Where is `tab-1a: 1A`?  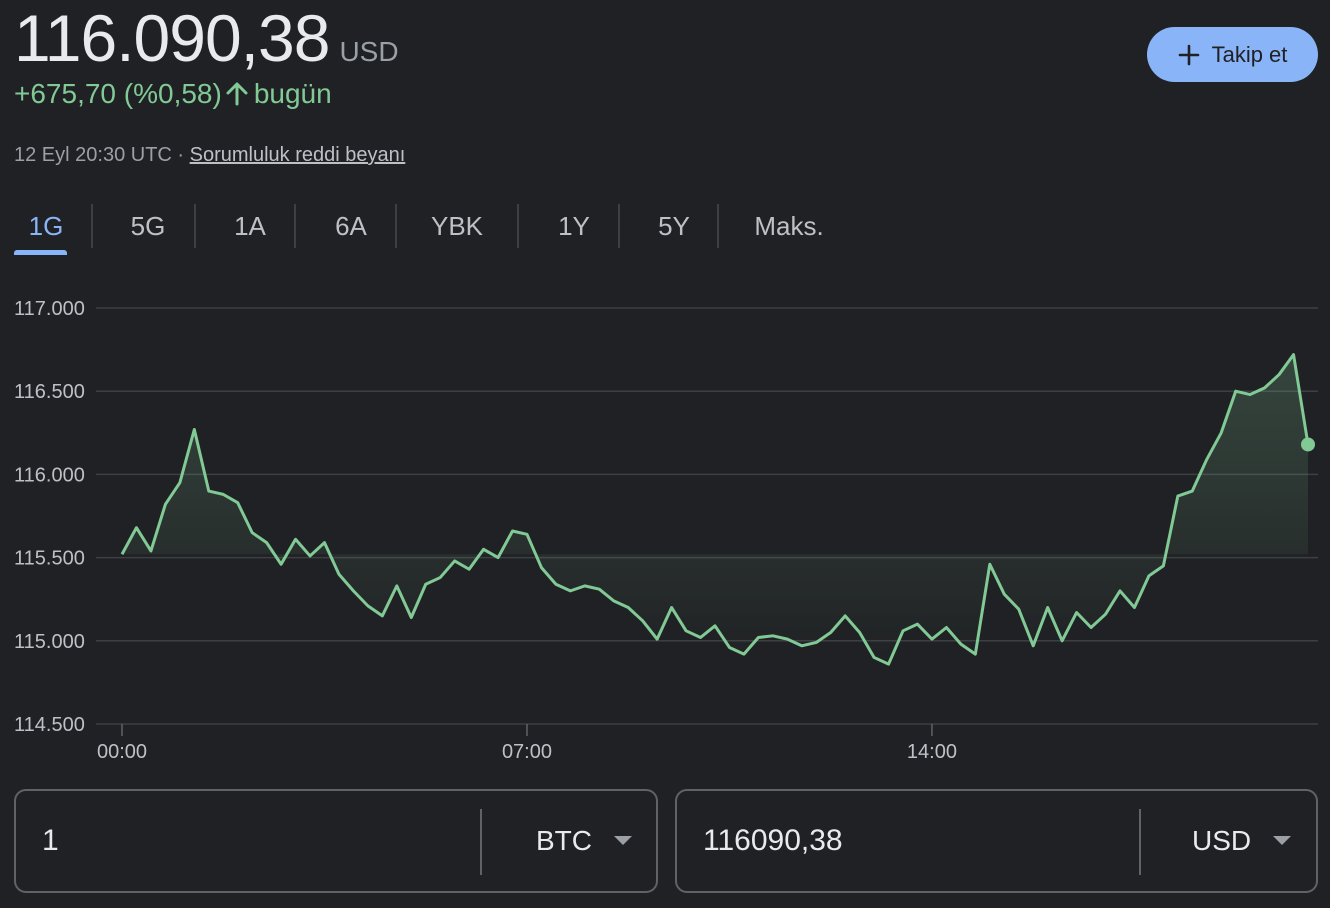 tab-1a: 1A is located at coordinates (250, 225).